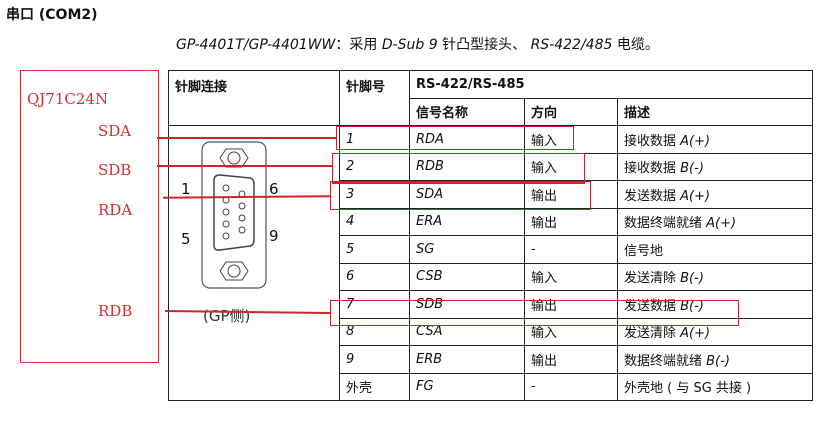 Image resolution: width=822 pixels, height=423 pixels. I want to click on signal-name: RDA, so click(467, 139).